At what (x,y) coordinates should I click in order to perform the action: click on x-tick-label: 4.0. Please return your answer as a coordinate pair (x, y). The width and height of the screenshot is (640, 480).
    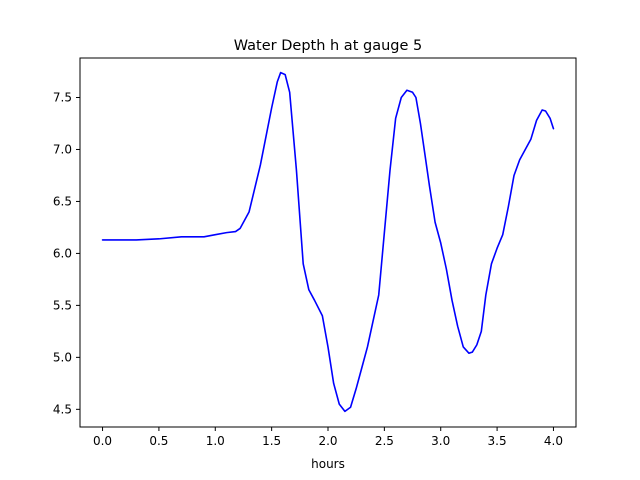
    Looking at the image, I should click on (553, 441).